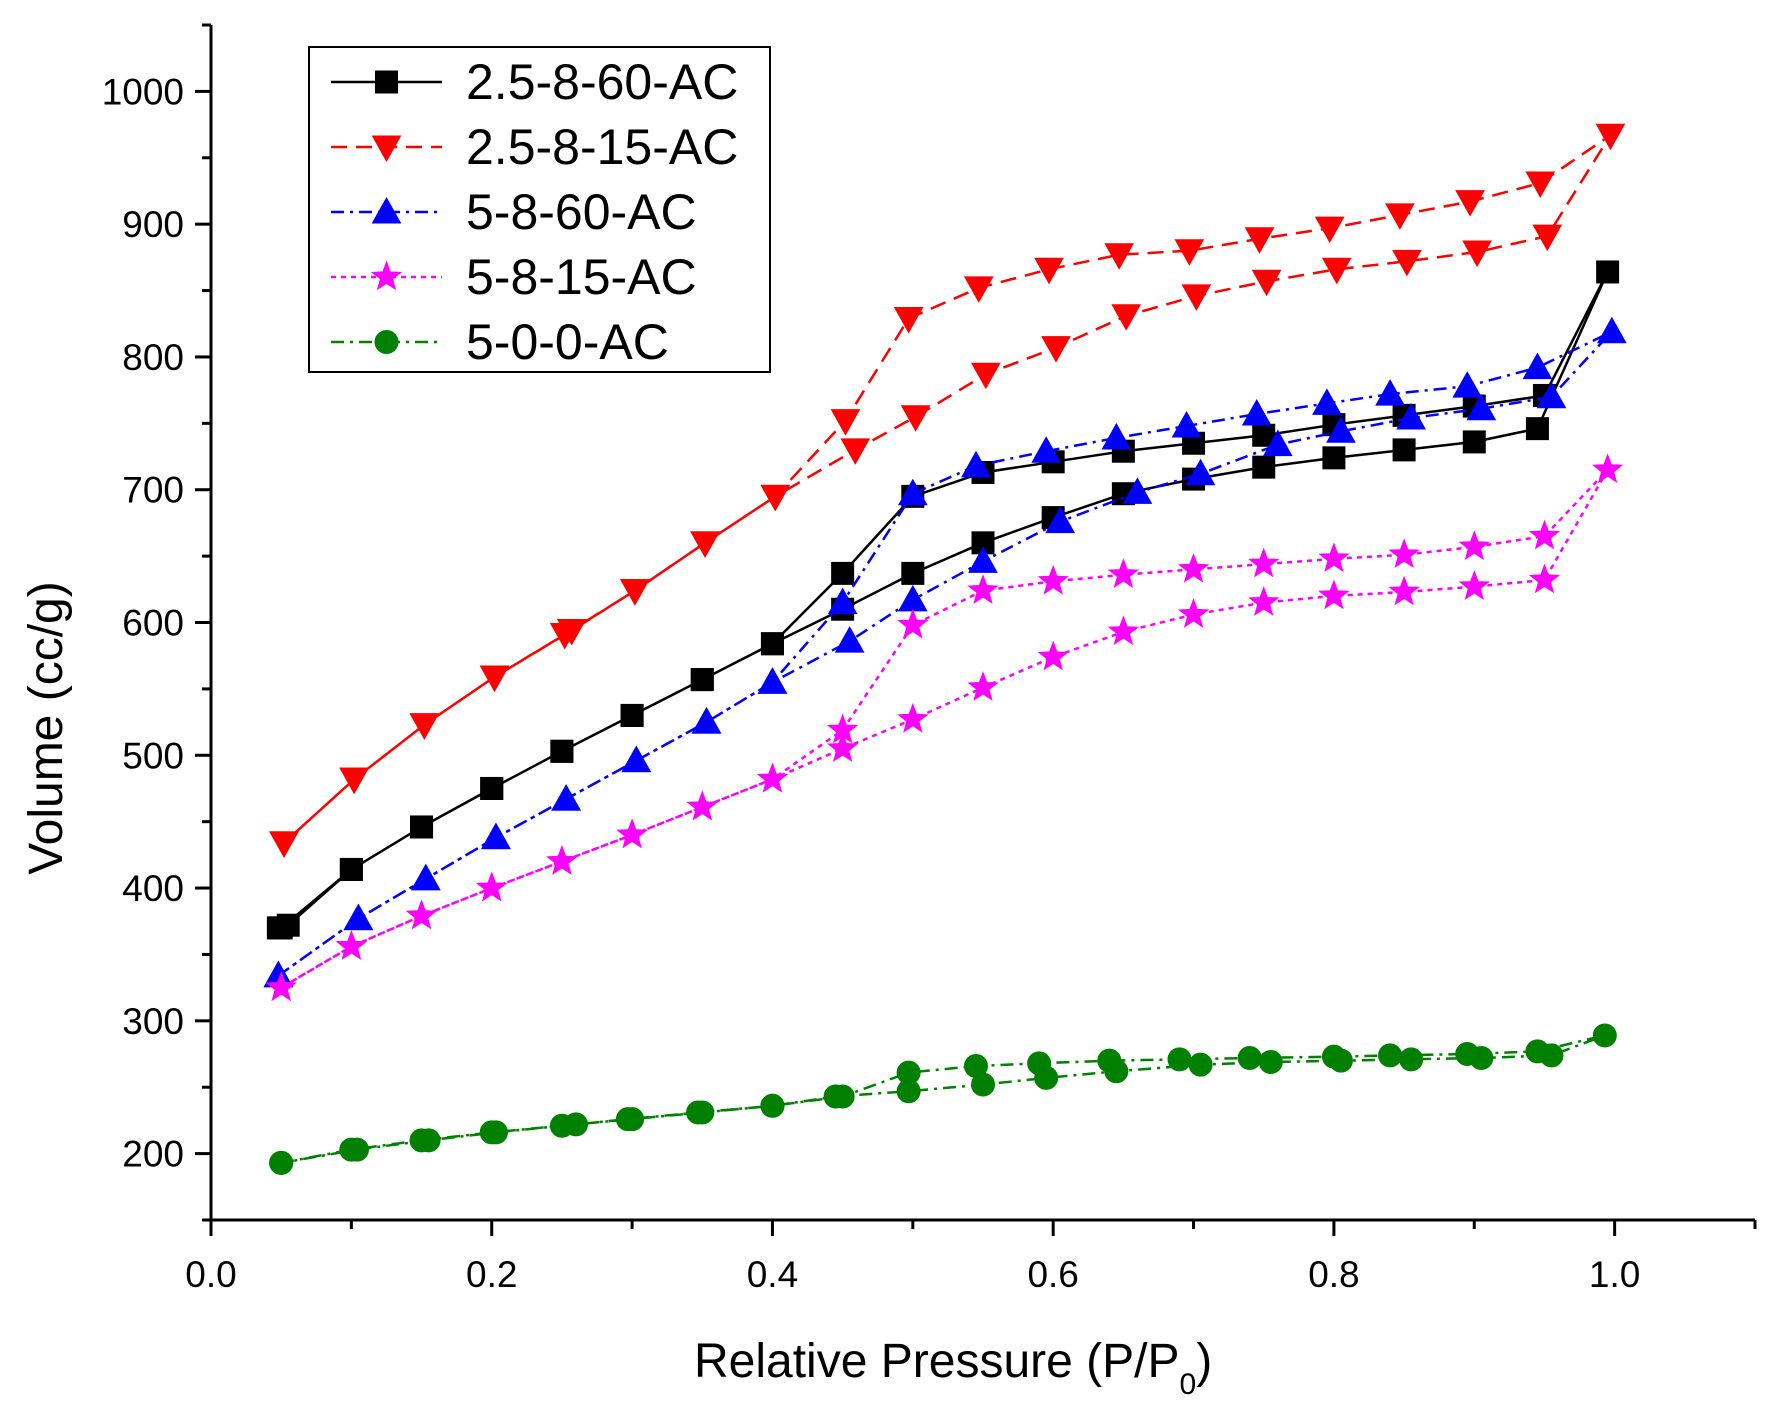 This screenshot has width=1768, height=1415. I want to click on legend-label: 5-0-0-AC, so click(567, 342).